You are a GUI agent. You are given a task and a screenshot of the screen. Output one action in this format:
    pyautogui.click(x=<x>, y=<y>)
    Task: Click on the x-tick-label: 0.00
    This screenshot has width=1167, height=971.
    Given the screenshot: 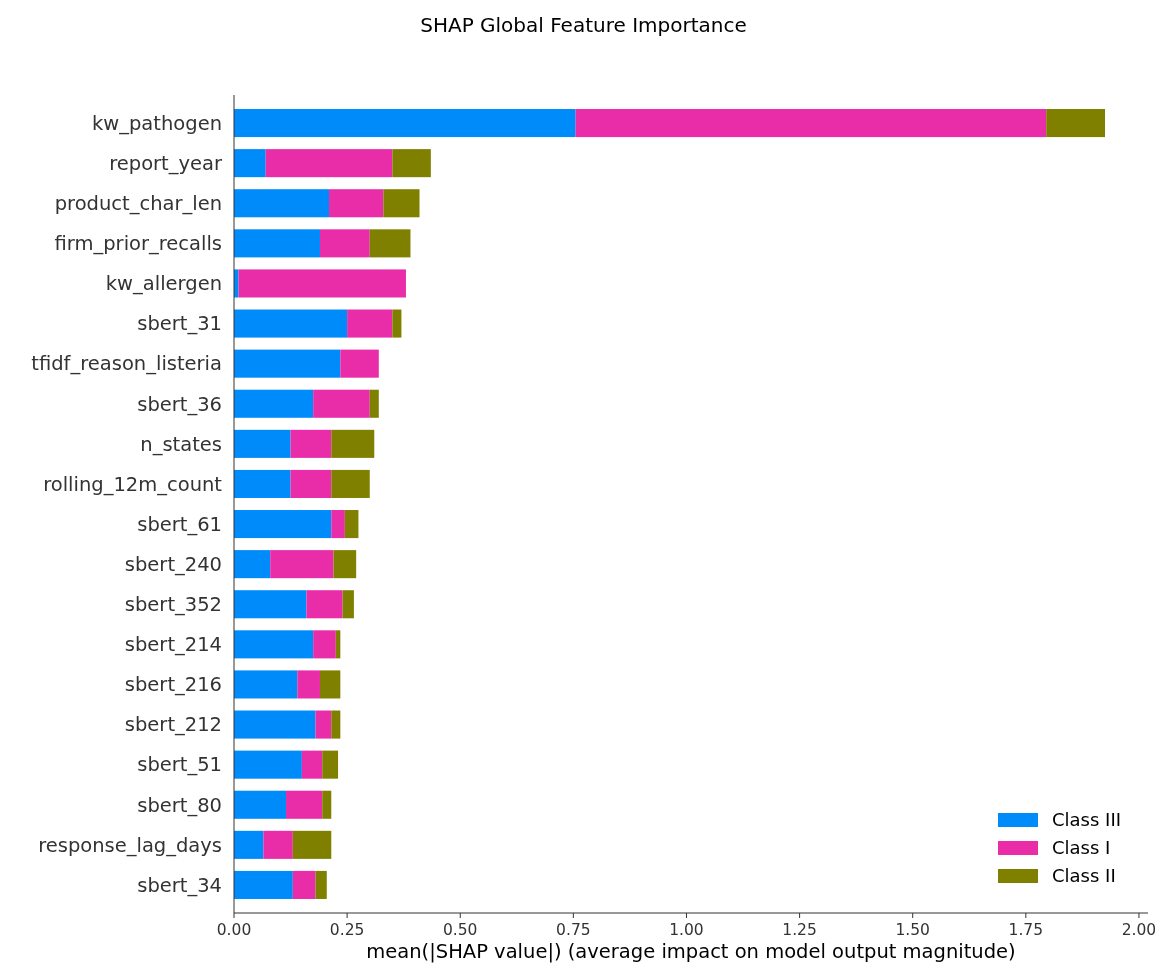 What is the action you would take?
    pyautogui.click(x=234, y=930)
    